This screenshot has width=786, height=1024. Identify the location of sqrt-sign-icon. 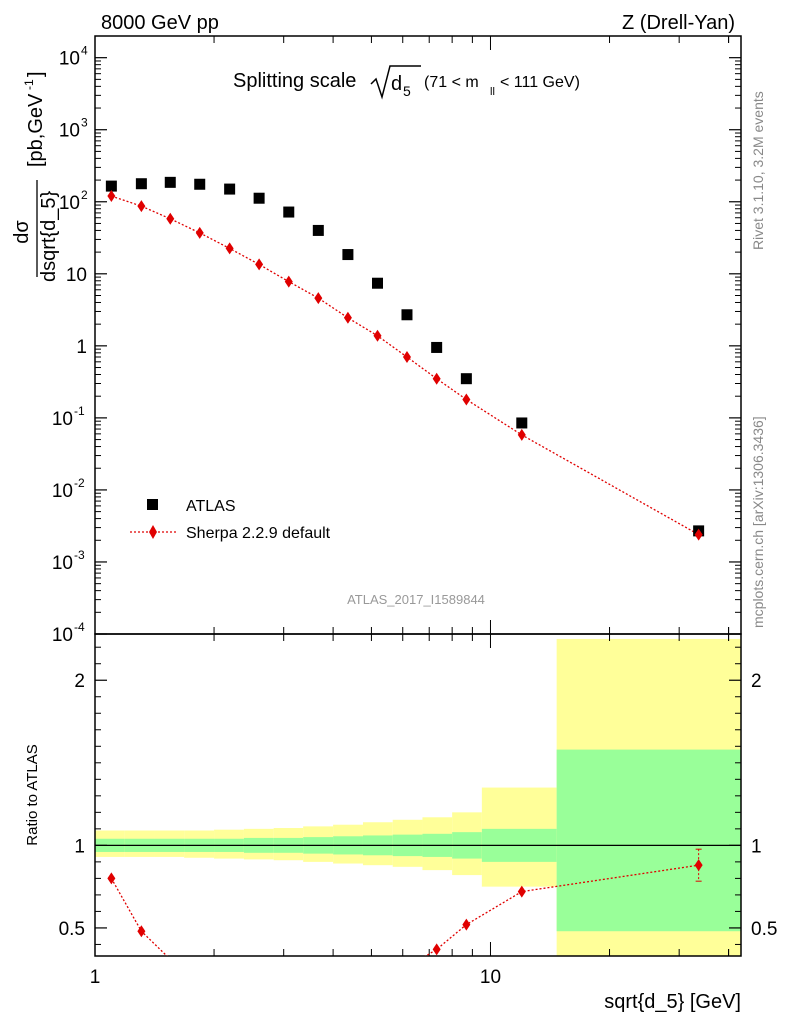
(395, 82).